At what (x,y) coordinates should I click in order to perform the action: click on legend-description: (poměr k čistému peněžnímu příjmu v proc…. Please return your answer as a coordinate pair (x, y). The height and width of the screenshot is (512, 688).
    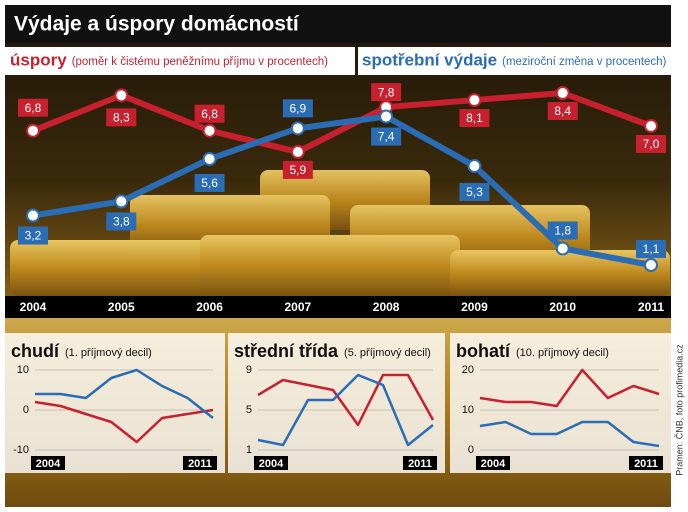
    Looking at the image, I should click on (200, 62).